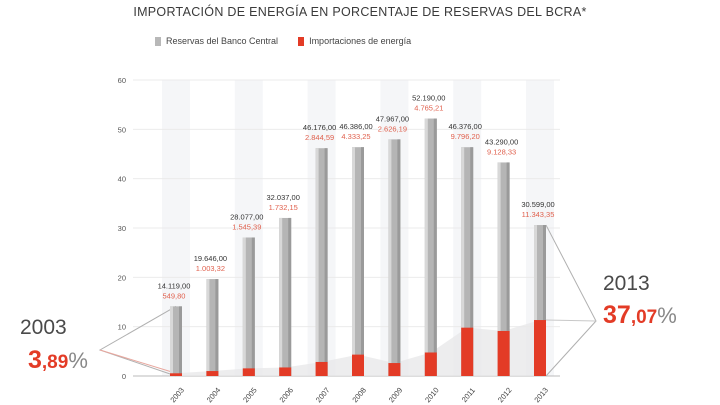  What do you see at coordinates (501, 141) in the screenshot?
I see `data-label-reservas: 43.290,00` at bounding box center [501, 141].